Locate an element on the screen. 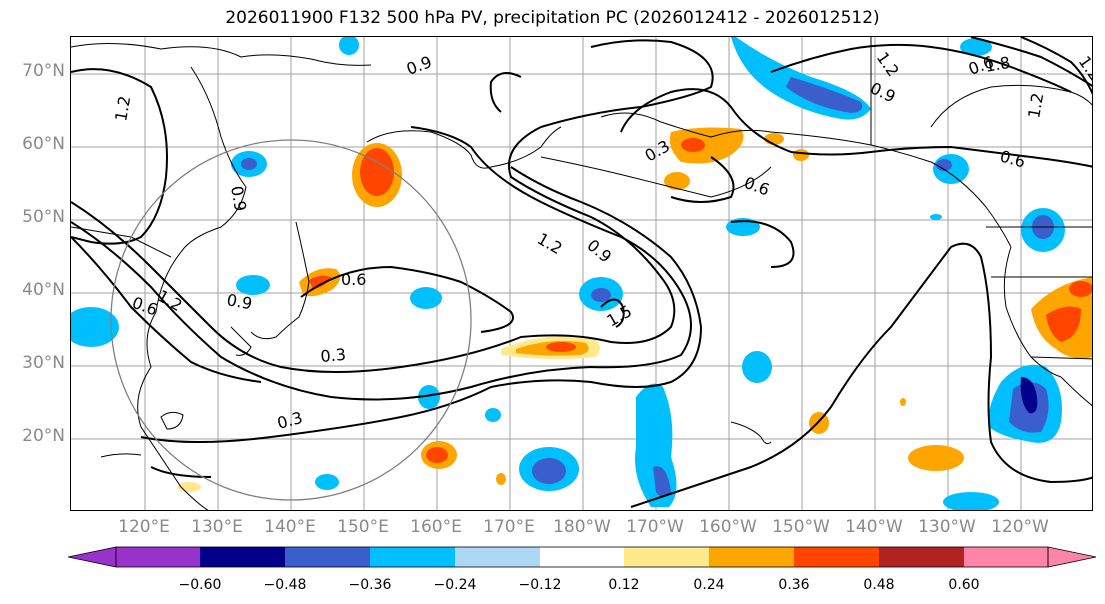 The image size is (1105, 604). colorbar-tick-label: 0.60 is located at coordinates (964, 585).